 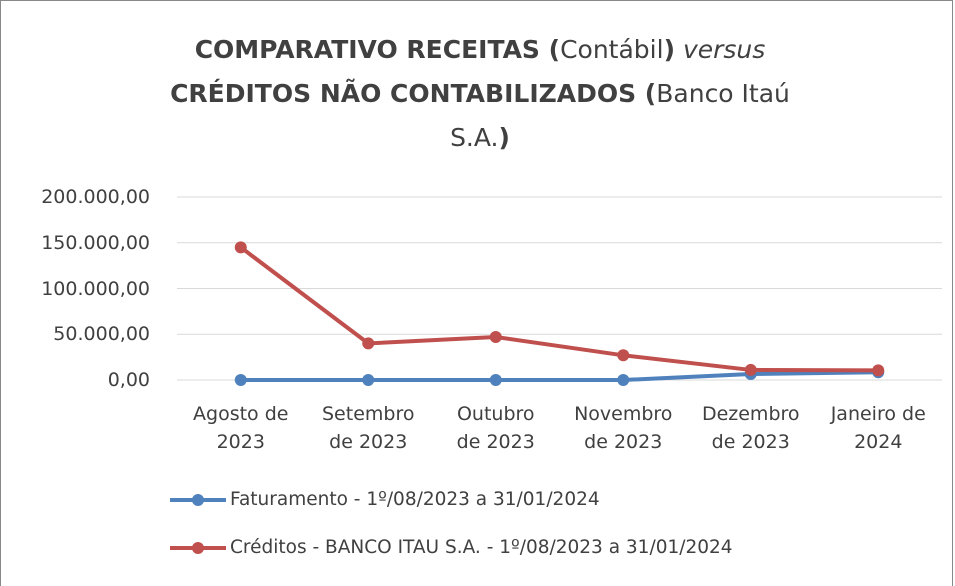 I want to click on x-tick-label: Janeiro de 2024, so click(x=878, y=428).